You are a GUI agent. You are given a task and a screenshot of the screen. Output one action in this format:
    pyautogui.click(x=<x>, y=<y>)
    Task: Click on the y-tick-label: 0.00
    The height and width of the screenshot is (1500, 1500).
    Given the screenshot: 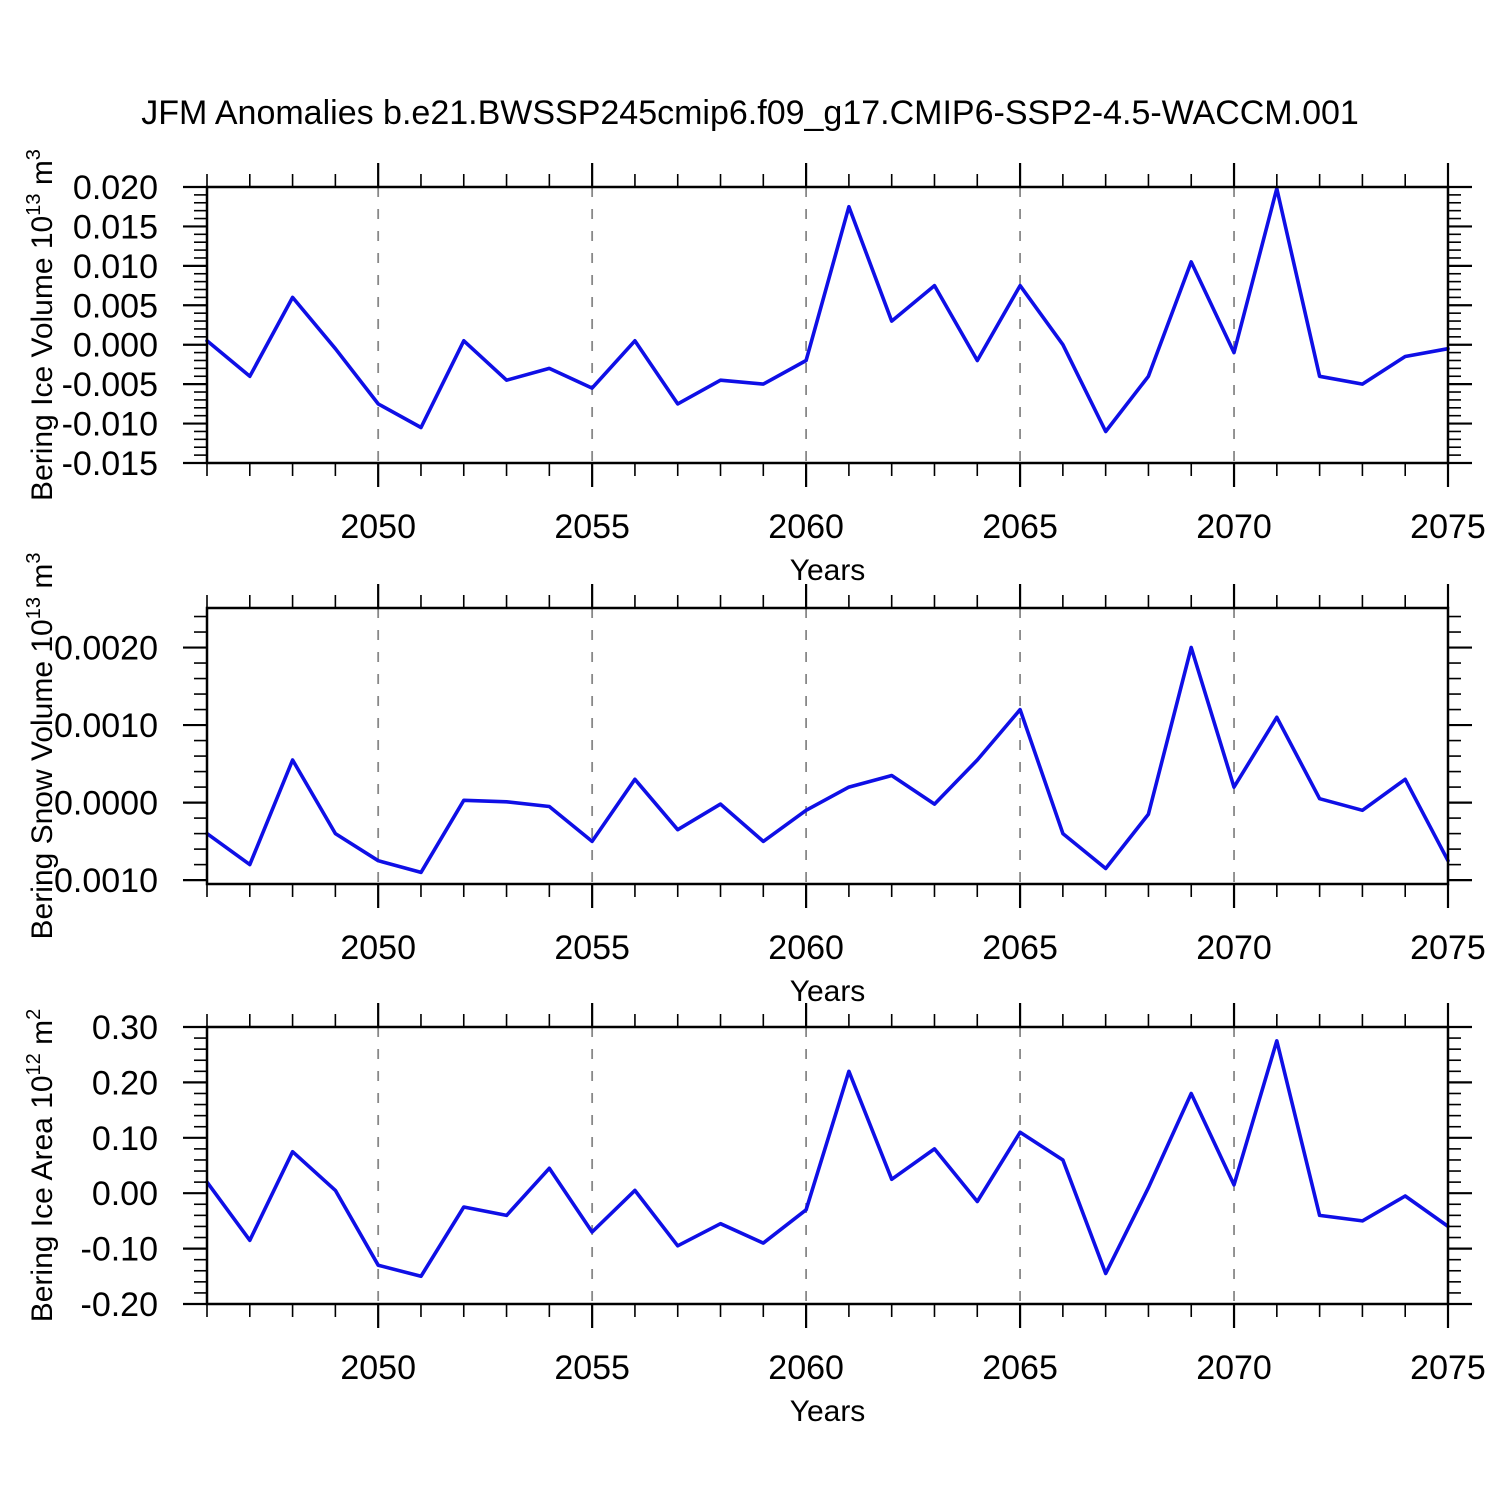 What is the action you would take?
    pyautogui.click(x=125, y=1194)
    